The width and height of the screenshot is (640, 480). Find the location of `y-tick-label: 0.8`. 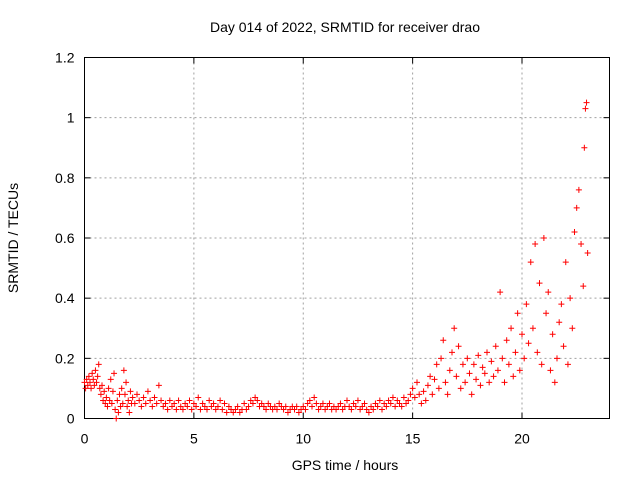

y-tick-label: 0.8 is located at coordinates (65, 178).